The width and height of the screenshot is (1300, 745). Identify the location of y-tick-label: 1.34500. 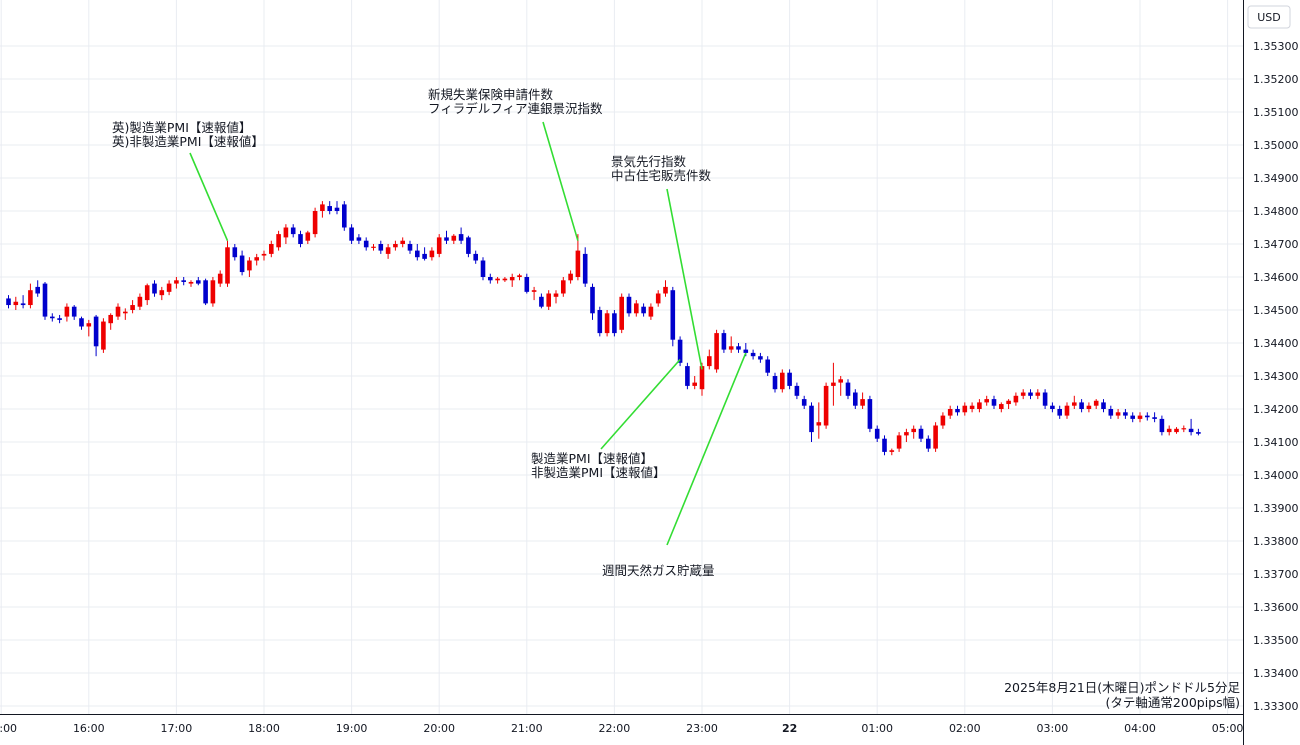
(1276, 310).